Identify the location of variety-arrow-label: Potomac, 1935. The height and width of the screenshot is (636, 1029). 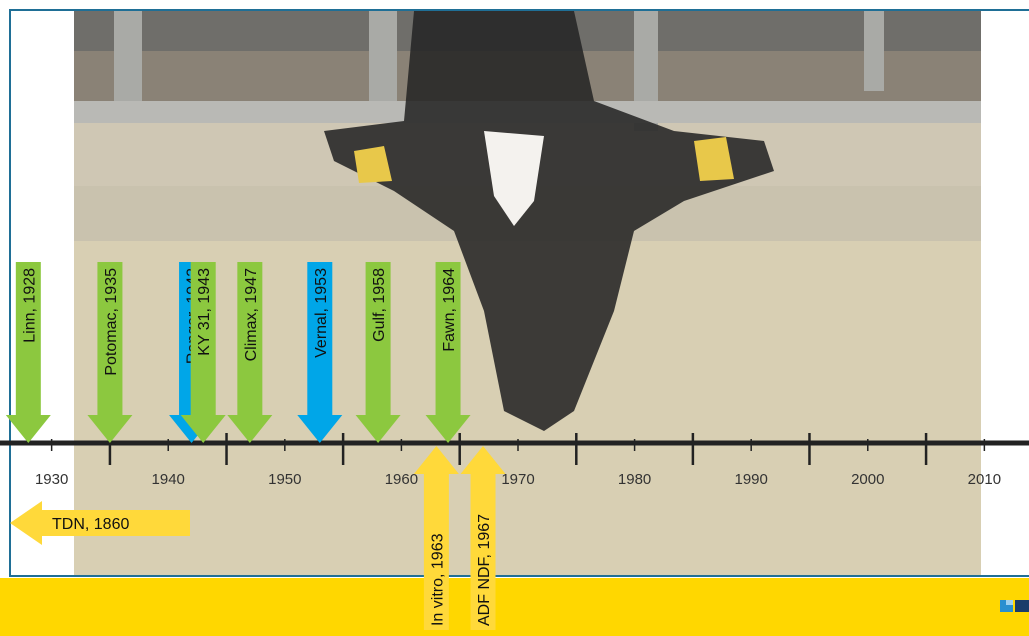
(111, 322).